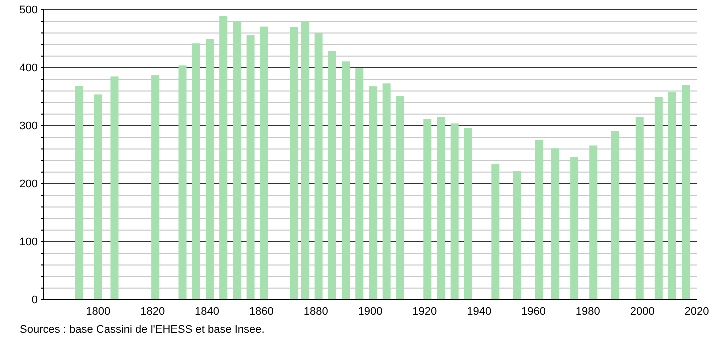  I want to click on y-tick-label: 500, so click(29, 10).